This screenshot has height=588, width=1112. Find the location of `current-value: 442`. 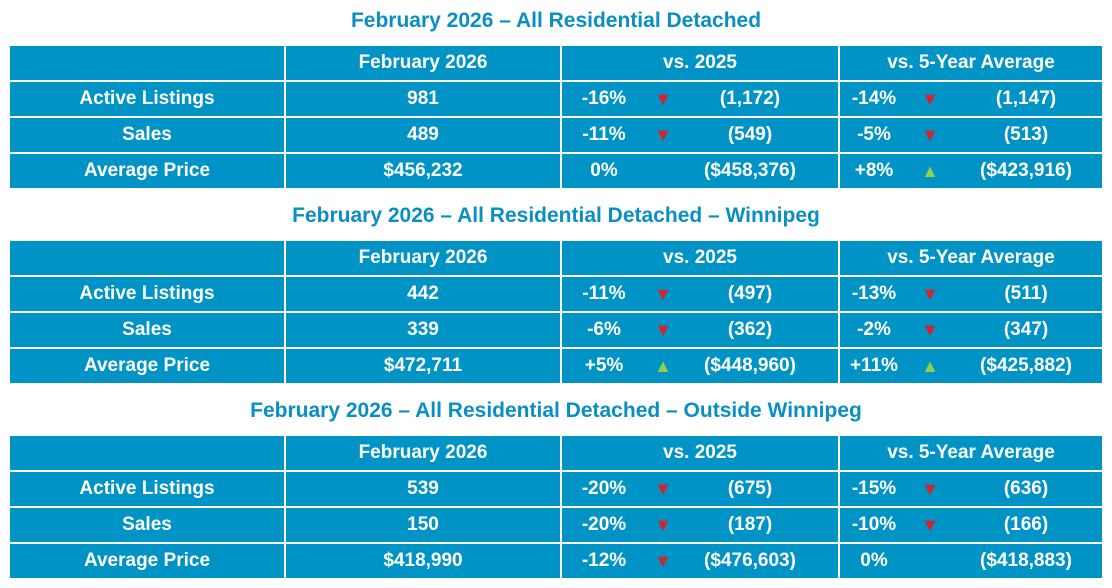

current-value: 442 is located at coordinates (423, 294).